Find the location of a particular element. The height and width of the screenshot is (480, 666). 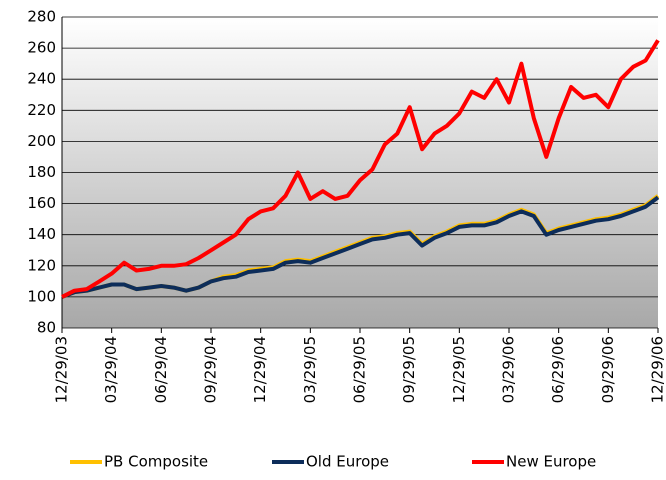

legend-label: PB Composite is located at coordinates (156, 462).